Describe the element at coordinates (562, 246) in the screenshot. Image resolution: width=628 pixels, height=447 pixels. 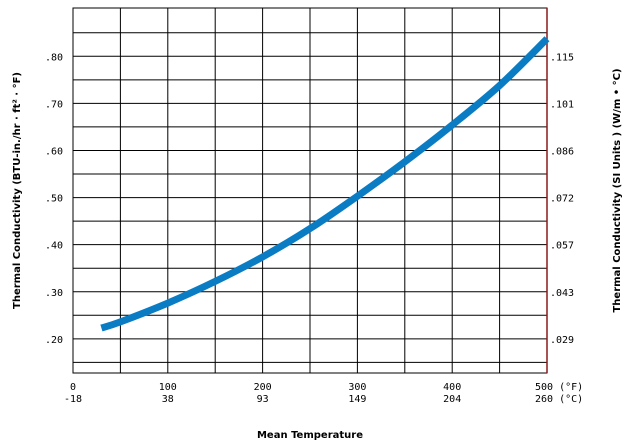
I see `y-tick-label-right: .057` at that location.